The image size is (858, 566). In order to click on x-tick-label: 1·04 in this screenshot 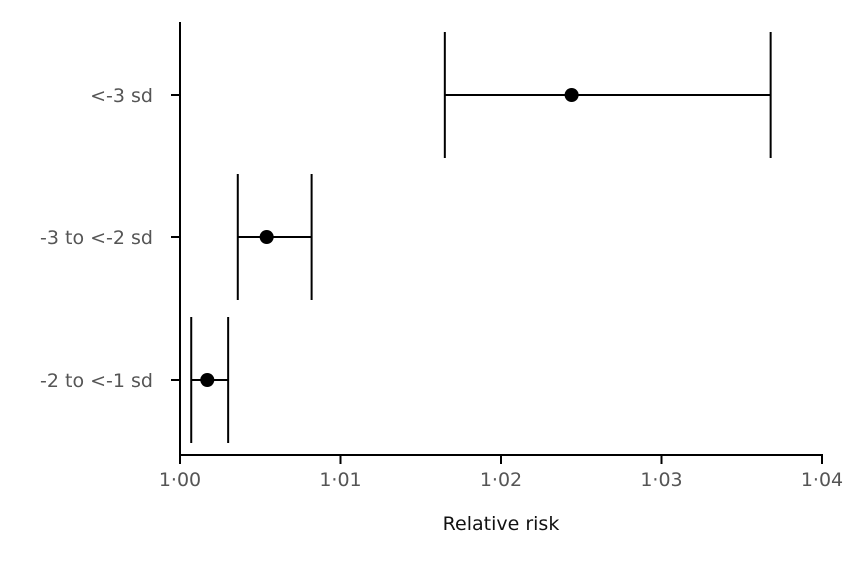, I will do `click(822, 480)`.